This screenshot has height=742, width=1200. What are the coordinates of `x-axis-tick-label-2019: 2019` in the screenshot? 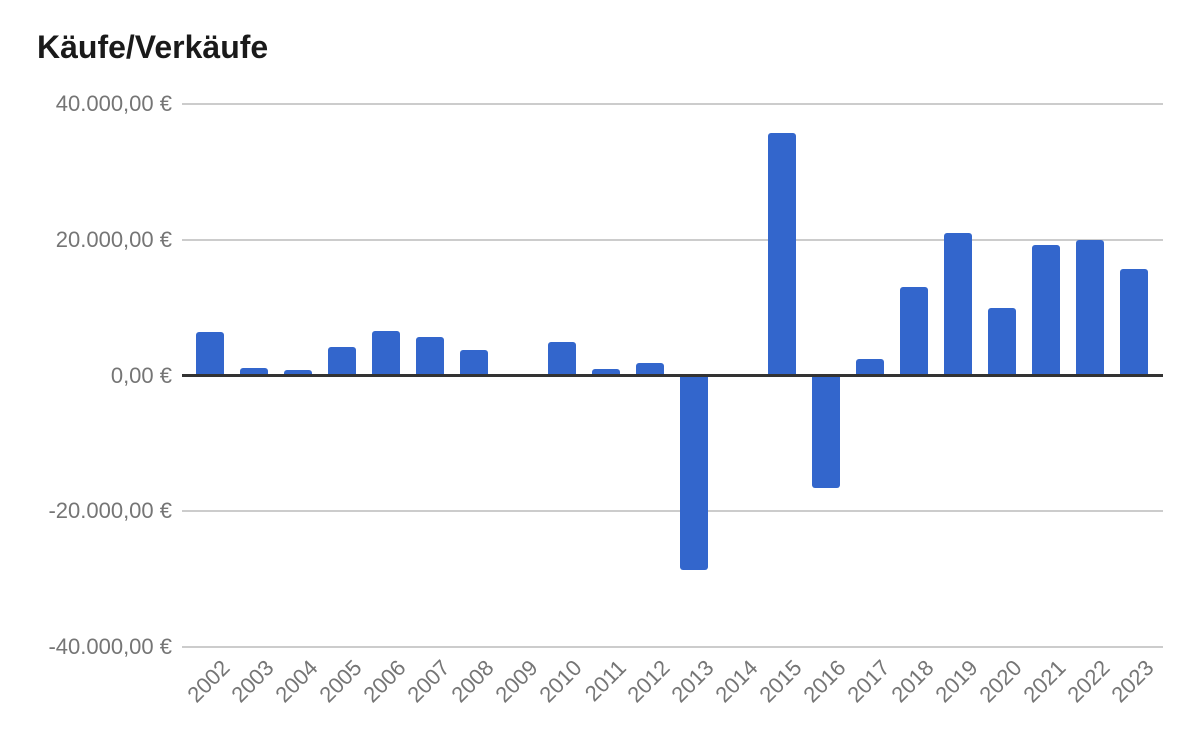 It's located at (956, 681).